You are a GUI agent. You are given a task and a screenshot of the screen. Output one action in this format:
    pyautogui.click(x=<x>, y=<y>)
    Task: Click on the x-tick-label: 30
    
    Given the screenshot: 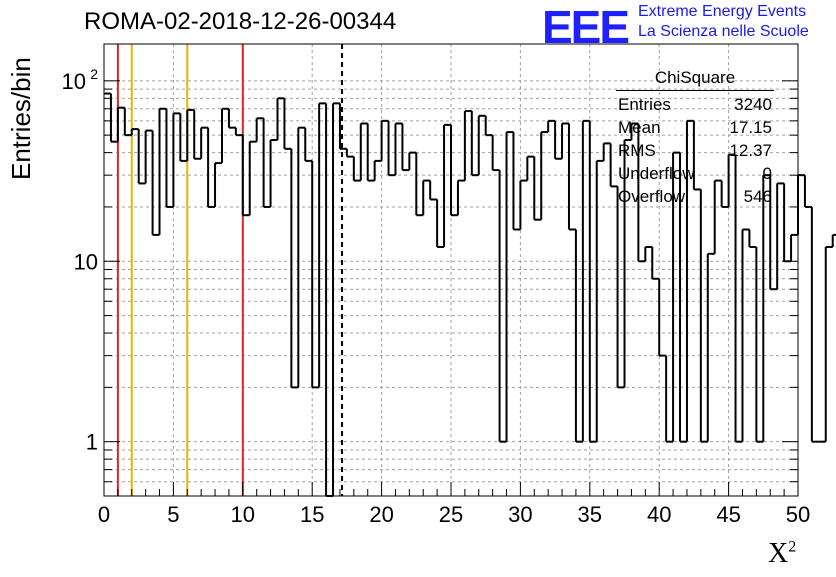 What is the action you would take?
    pyautogui.click(x=520, y=514)
    